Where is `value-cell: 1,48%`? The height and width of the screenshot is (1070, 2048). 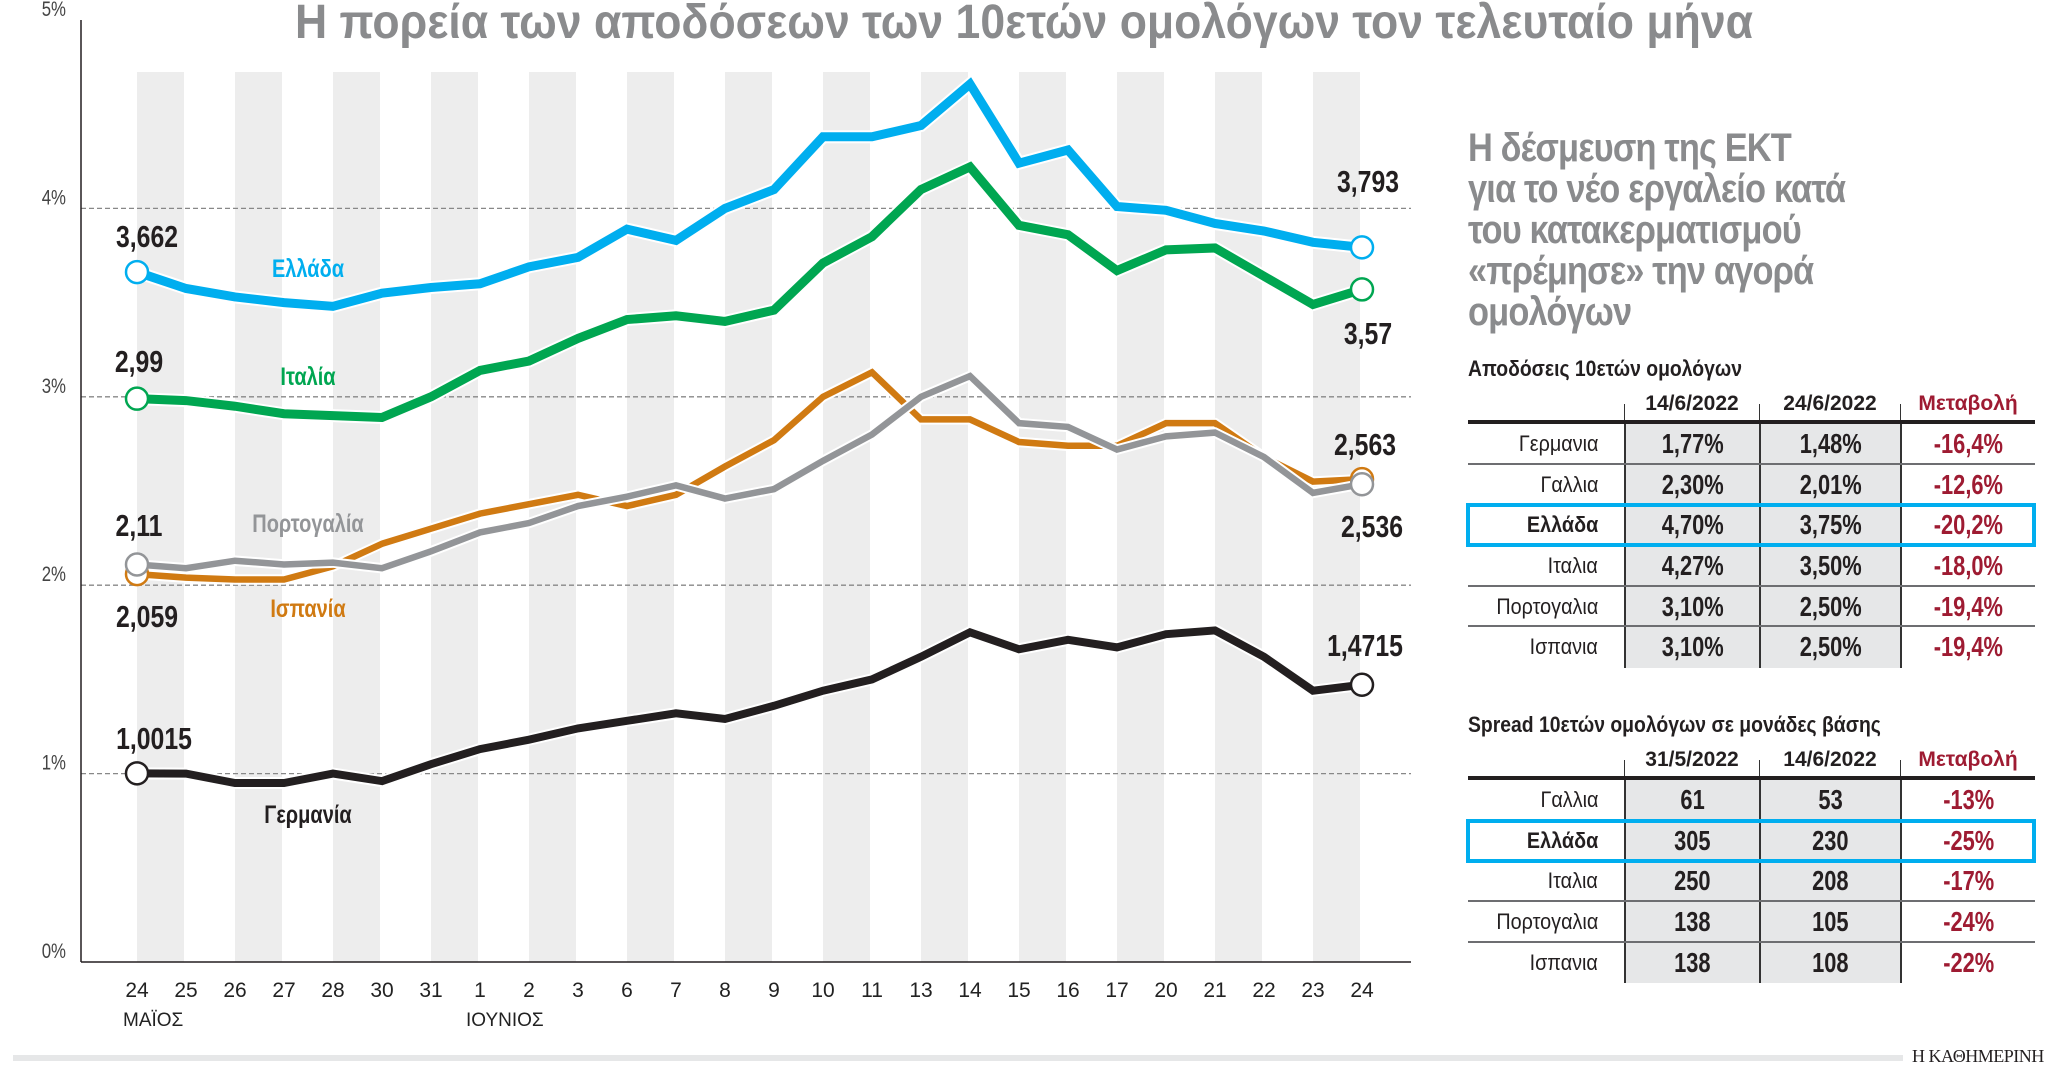
value-cell: 1,48% is located at coordinates (1829, 443).